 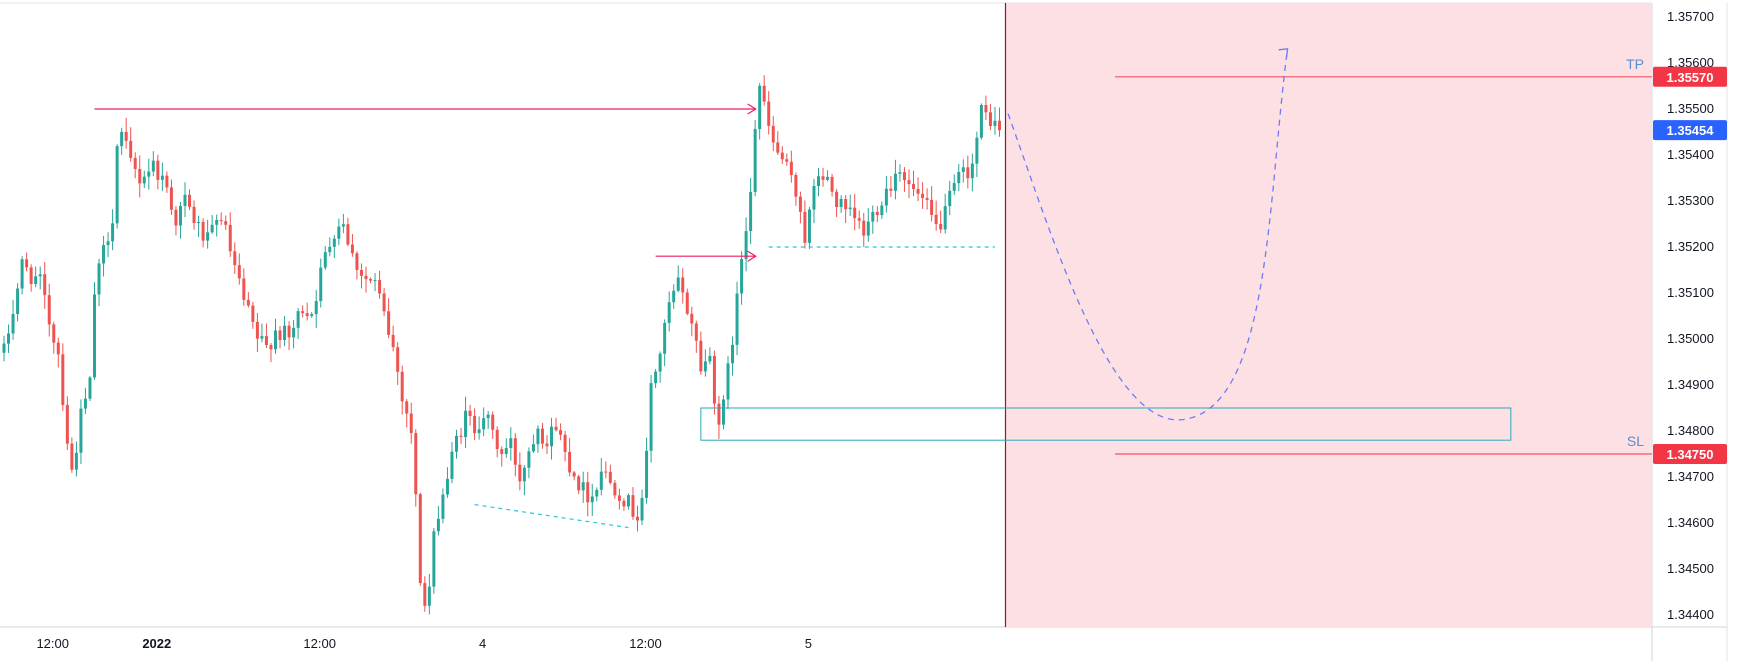 I want to click on tp-price-badge, so click(x=1690, y=76).